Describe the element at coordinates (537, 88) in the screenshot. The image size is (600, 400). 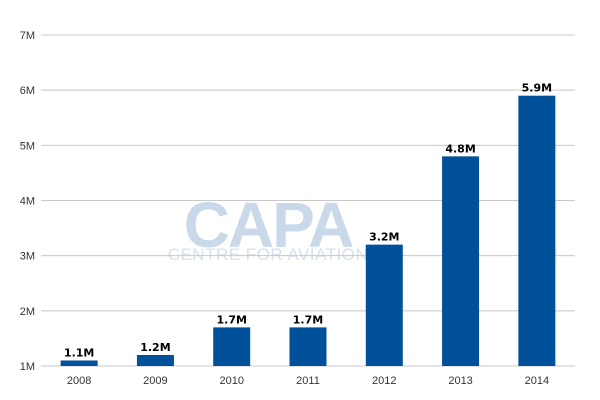
I see `data-label-2014: 5.9M` at that location.